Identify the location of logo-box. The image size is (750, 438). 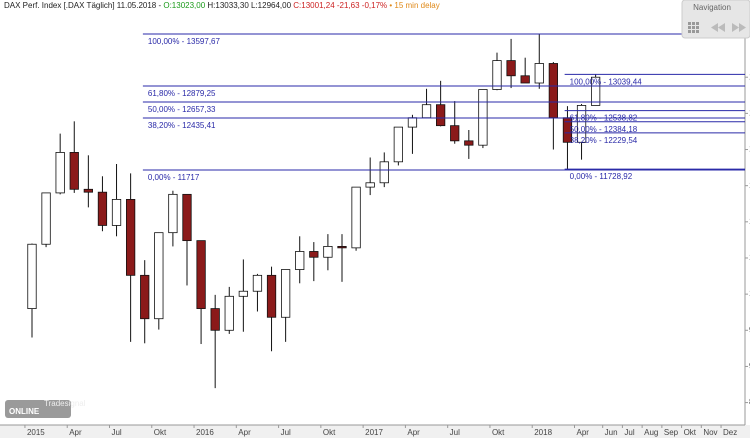
(38, 409).